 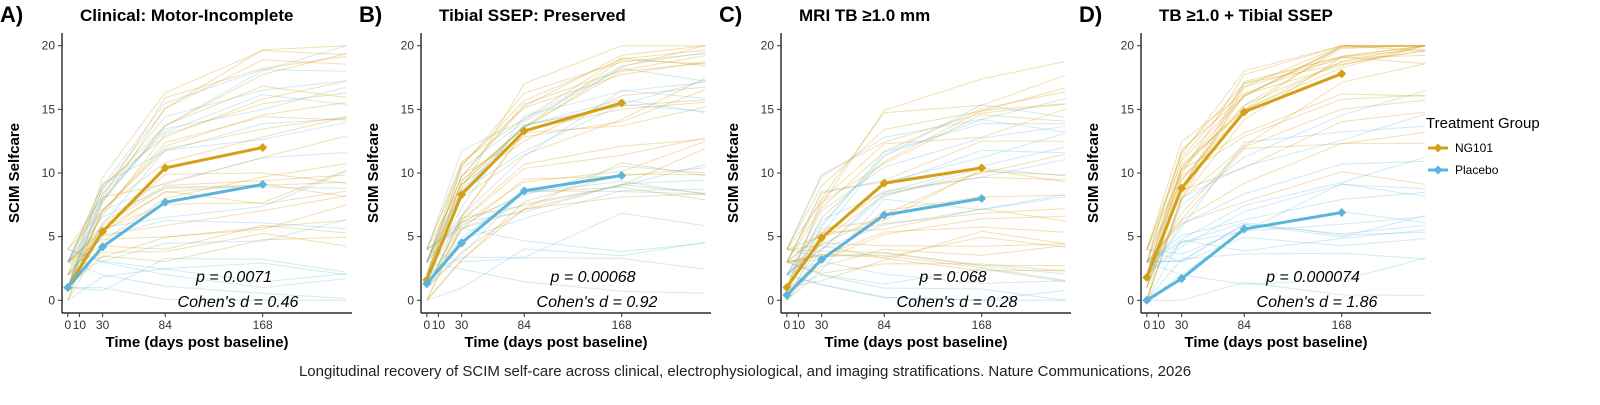 I want to click on effect-size-annotation: Cohen's d = 0.28, so click(x=957, y=302).